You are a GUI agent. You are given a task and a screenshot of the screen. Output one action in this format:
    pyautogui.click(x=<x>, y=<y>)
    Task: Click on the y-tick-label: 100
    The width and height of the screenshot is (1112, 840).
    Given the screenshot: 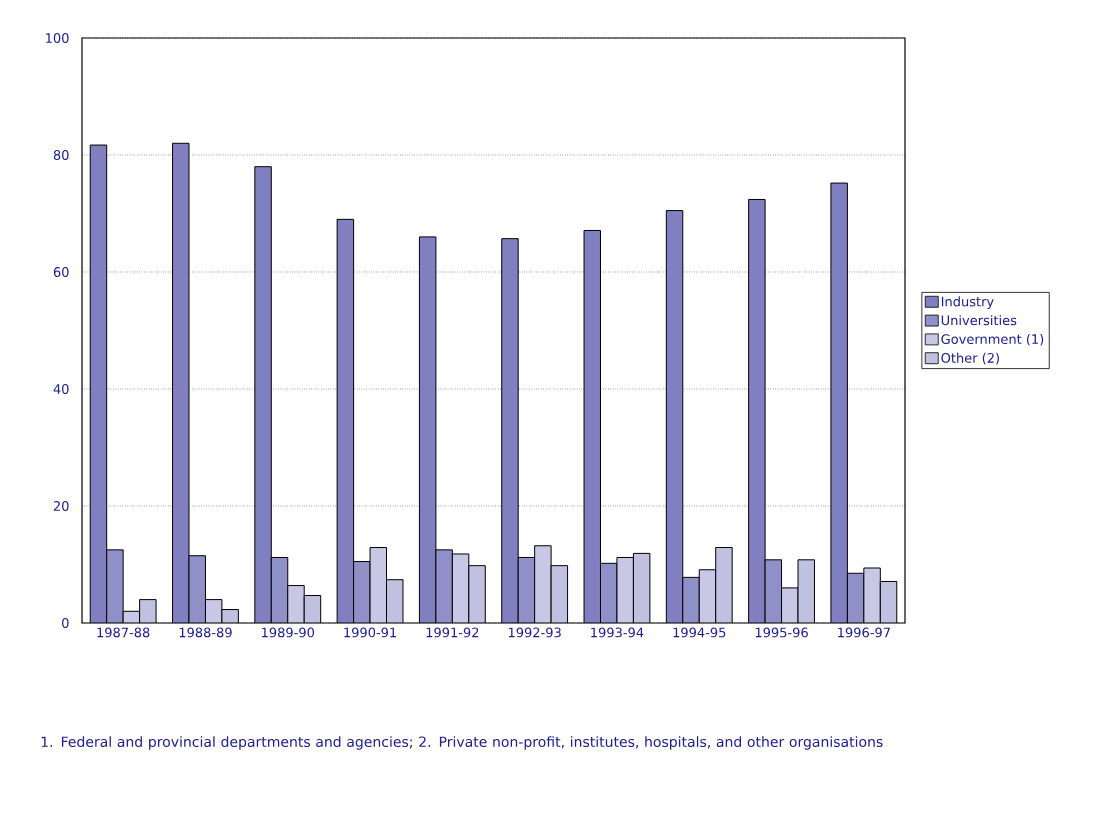 What is the action you would take?
    pyautogui.click(x=57, y=38)
    